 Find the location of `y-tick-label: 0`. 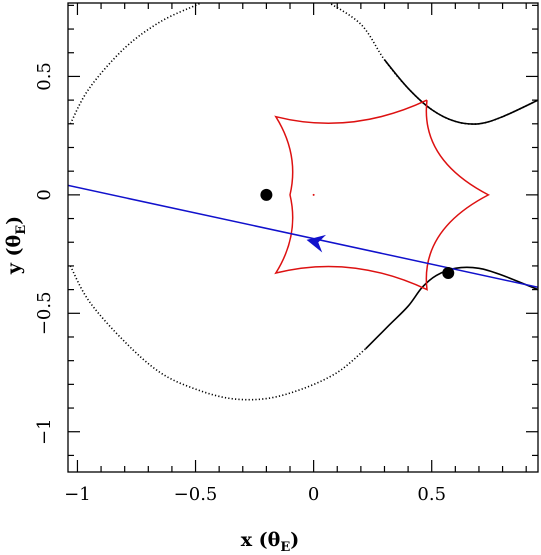

y-tick-label: 0 is located at coordinates (44, 194).